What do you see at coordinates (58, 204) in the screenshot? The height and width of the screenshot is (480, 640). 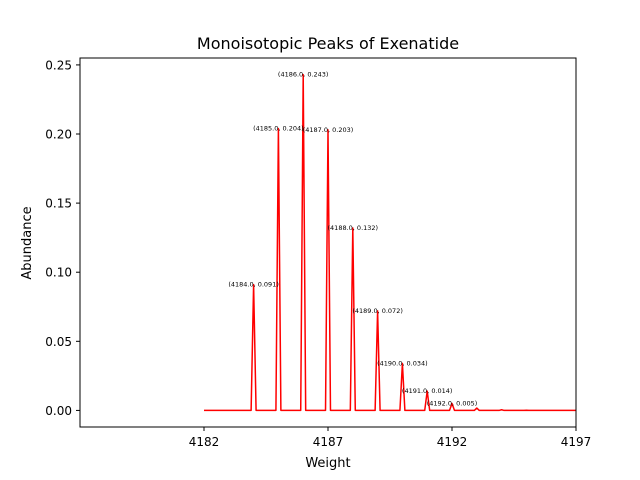 I see `y-tick-label: 0.15` at bounding box center [58, 204].